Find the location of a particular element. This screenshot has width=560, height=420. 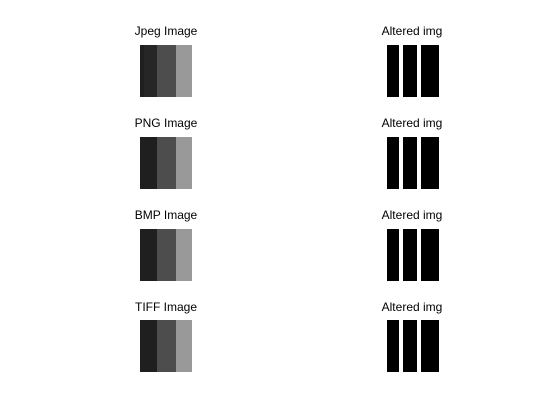

bmp-altered-title: Altered img is located at coordinates (412, 215).